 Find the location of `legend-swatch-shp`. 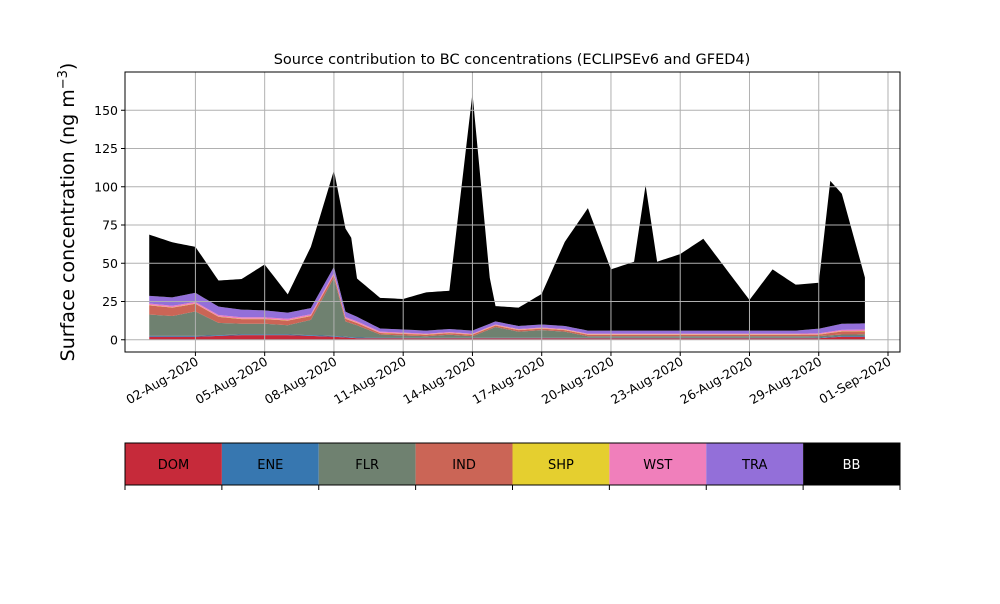

legend-swatch-shp is located at coordinates (561, 464).